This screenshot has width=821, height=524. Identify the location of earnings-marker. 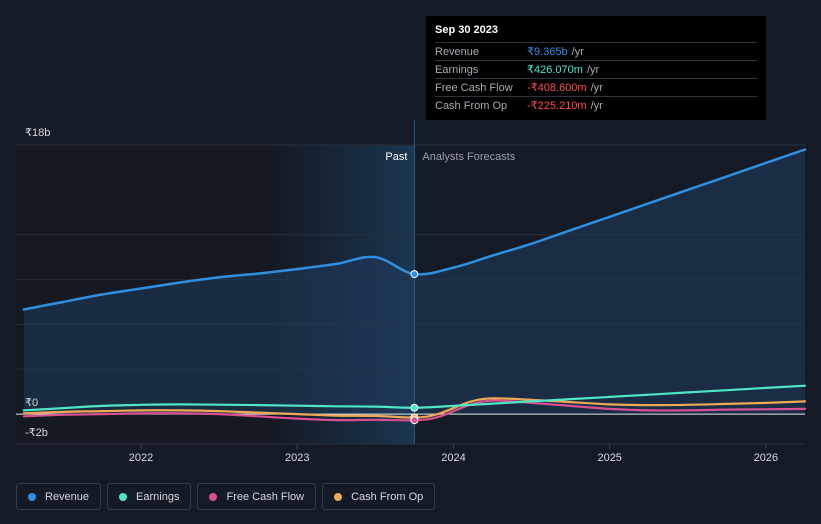
(414, 407).